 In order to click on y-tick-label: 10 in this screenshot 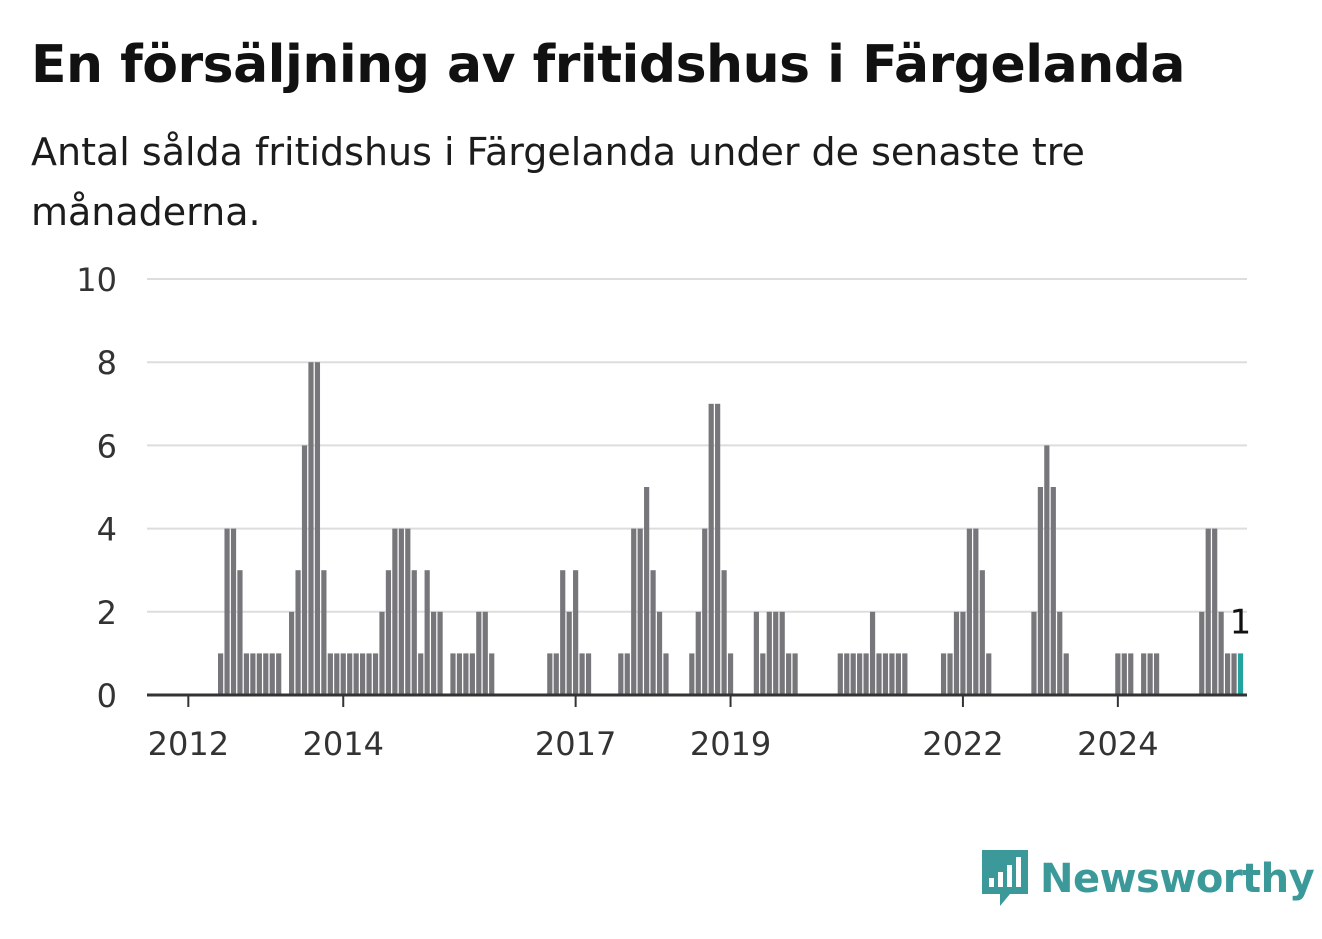, I will do `click(96, 280)`.